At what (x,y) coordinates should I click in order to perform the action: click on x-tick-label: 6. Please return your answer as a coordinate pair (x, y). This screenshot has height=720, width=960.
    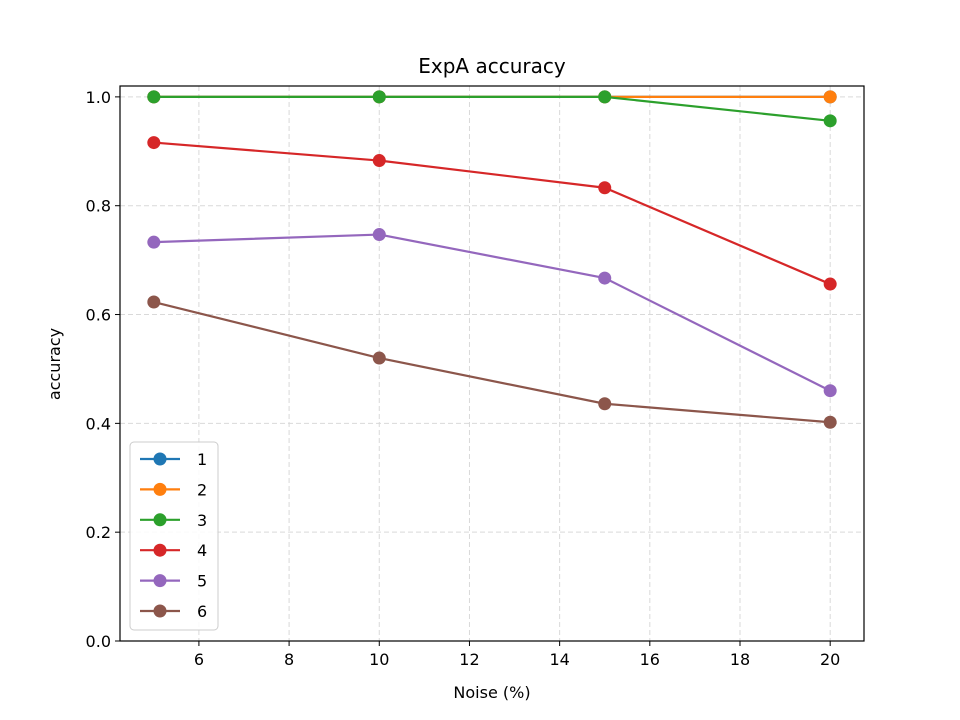
    Looking at the image, I should click on (199, 659).